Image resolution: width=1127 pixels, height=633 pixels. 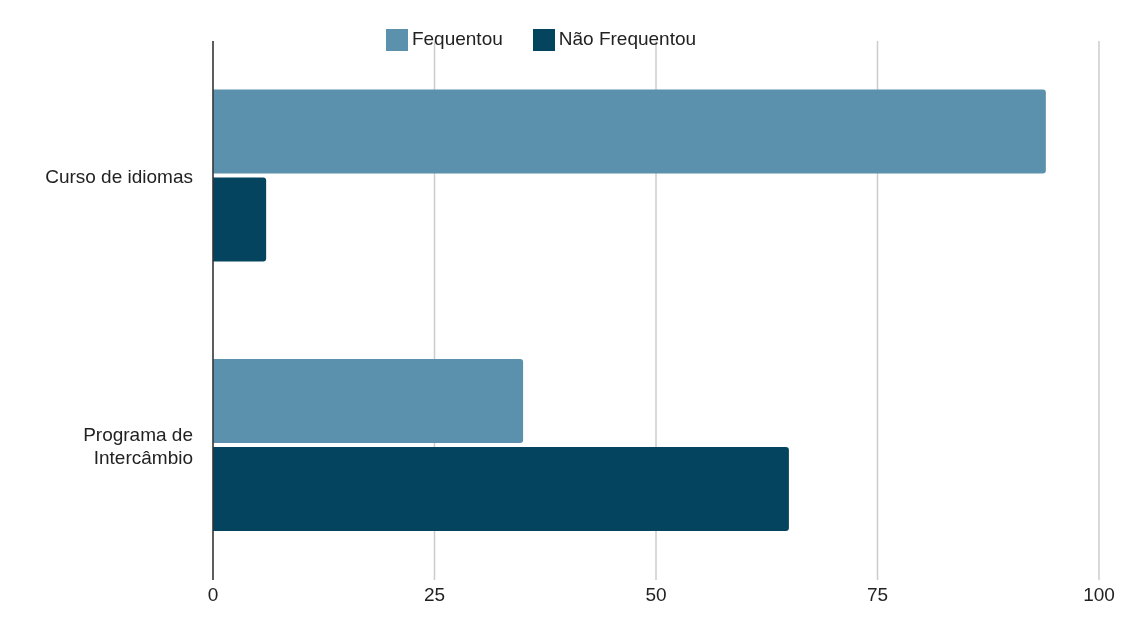 What do you see at coordinates (119, 176) in the screenshot?
I see `y-tick-label: Curso de idiomas` at bounding box center [119, 176].